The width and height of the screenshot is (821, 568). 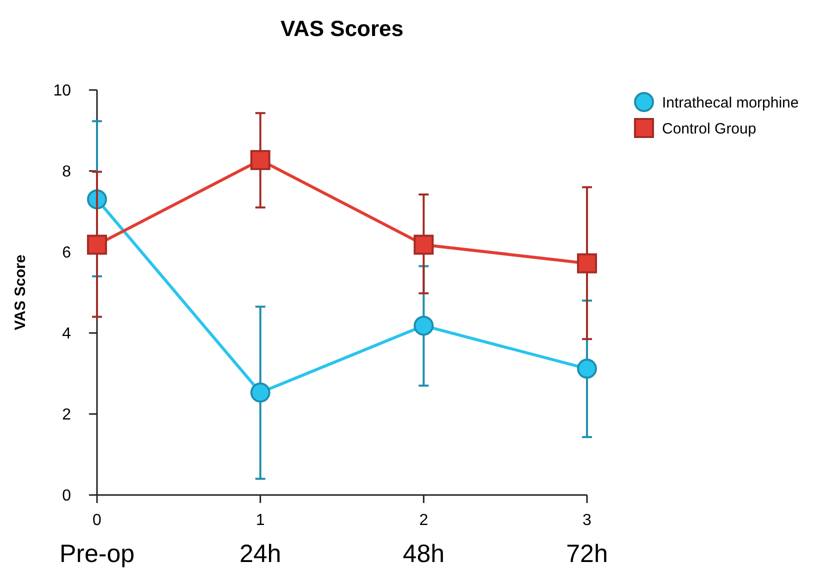 I want to click on text: 72h, so click(x=587, y=554).